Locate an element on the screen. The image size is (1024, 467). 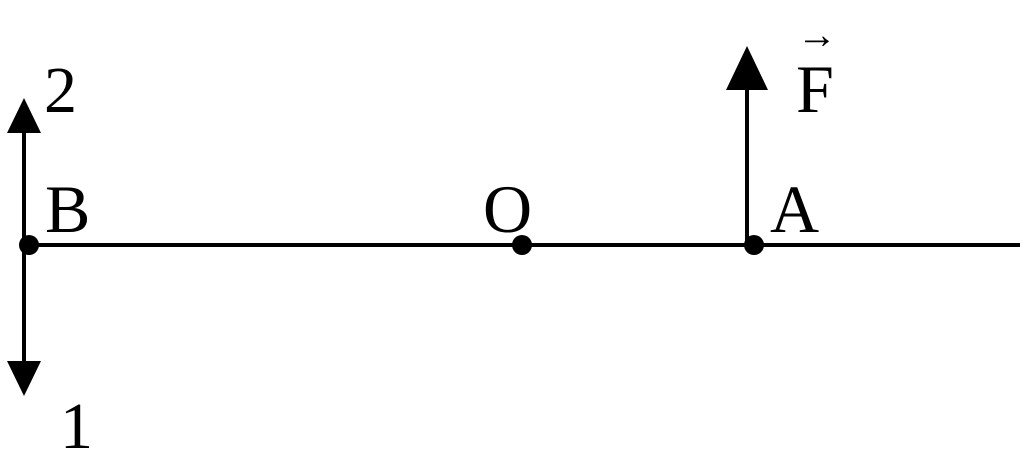
force-vector-arrowhead is located at coordinates (747, 68).